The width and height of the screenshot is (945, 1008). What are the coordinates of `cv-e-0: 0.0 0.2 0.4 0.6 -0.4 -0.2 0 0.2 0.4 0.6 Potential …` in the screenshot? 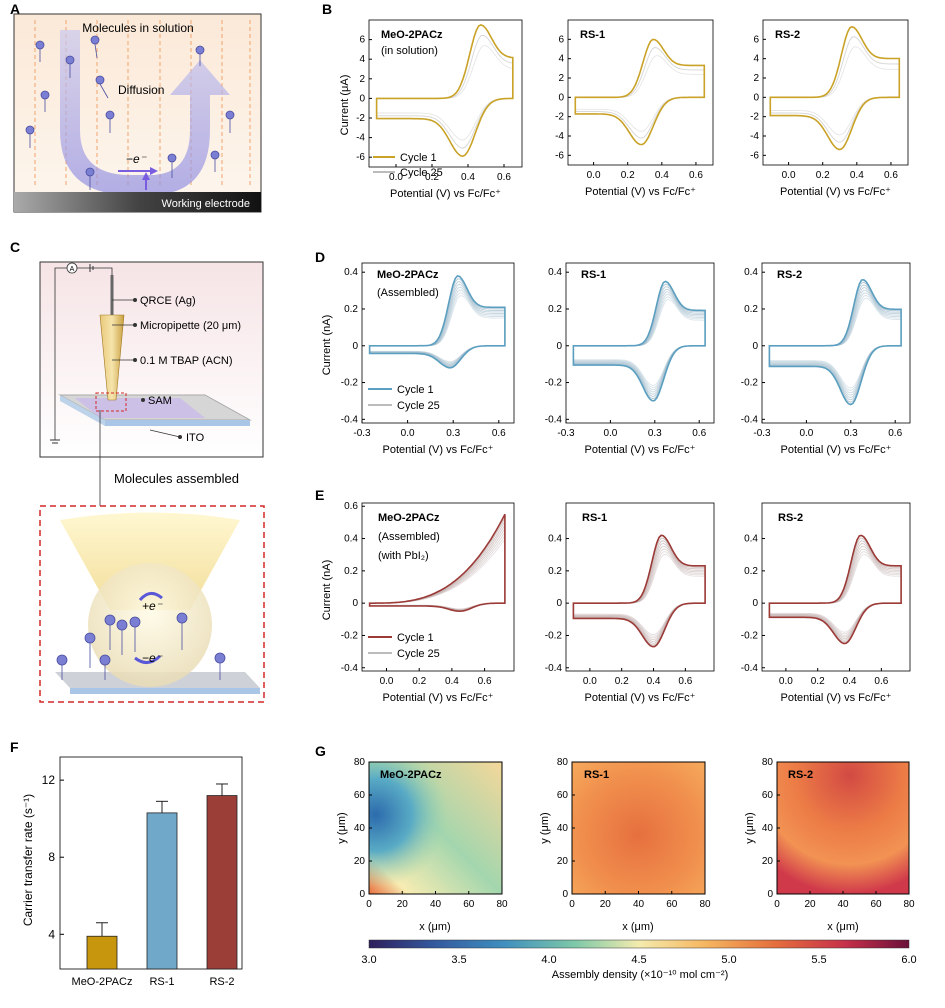 It's located at (428, 602).